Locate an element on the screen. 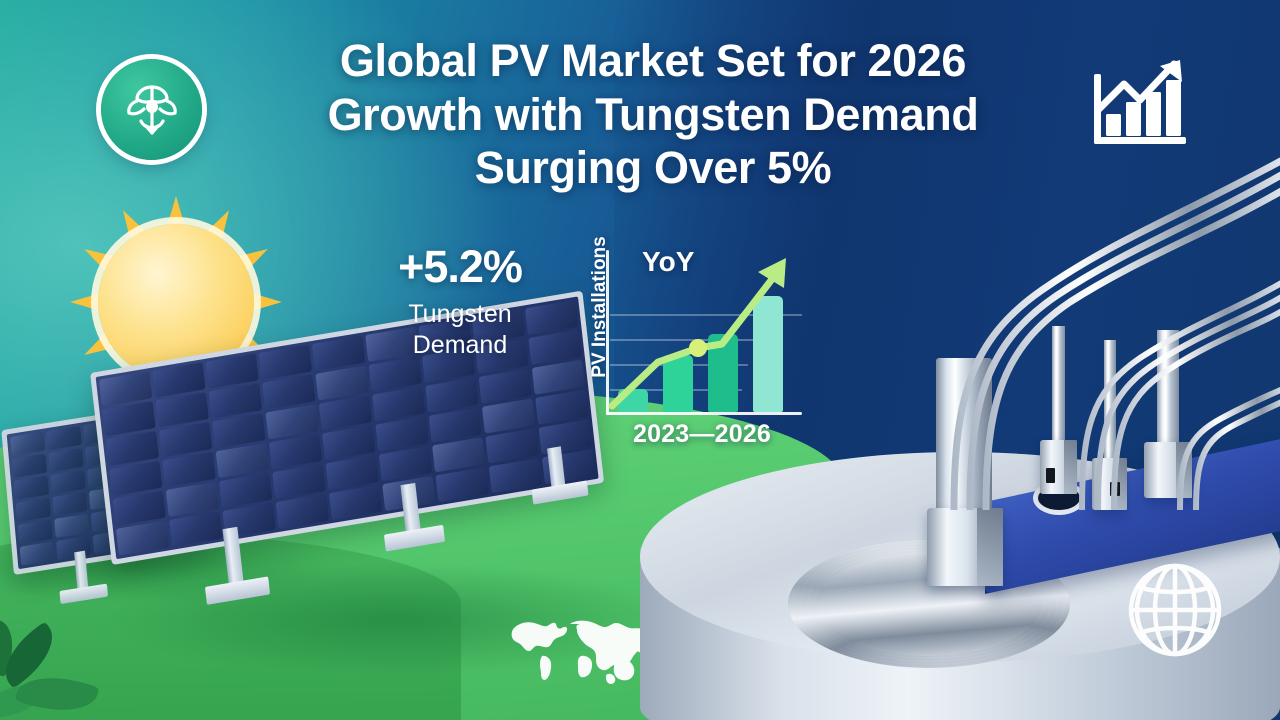  bar-chart-growth-arrow-icon is located at coordinates (1140, 102).